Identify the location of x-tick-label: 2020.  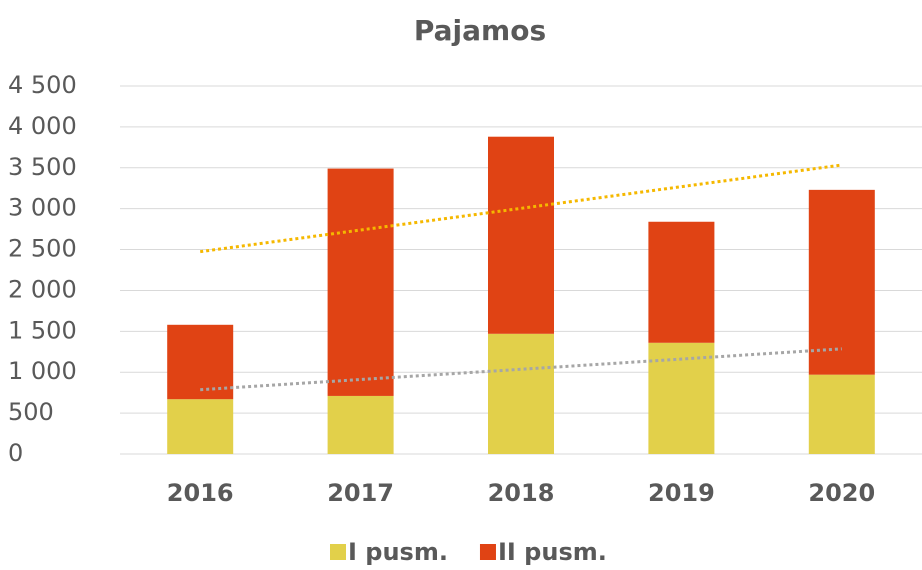
(841, 493).